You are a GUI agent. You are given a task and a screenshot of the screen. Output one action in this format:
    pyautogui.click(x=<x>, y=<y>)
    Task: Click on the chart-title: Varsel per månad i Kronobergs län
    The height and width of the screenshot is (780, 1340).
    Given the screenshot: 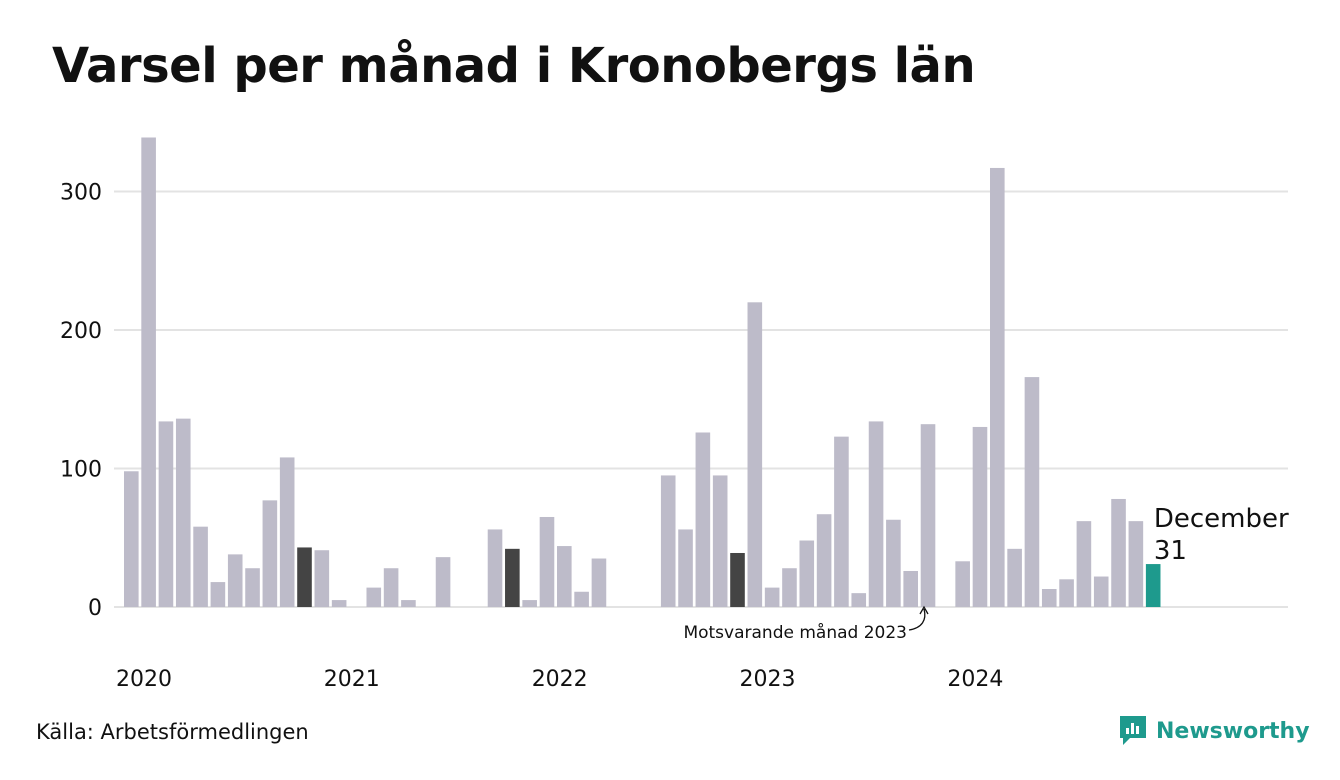 What is the action you would take?
    pyautogui.click(x=514, y=66)
    